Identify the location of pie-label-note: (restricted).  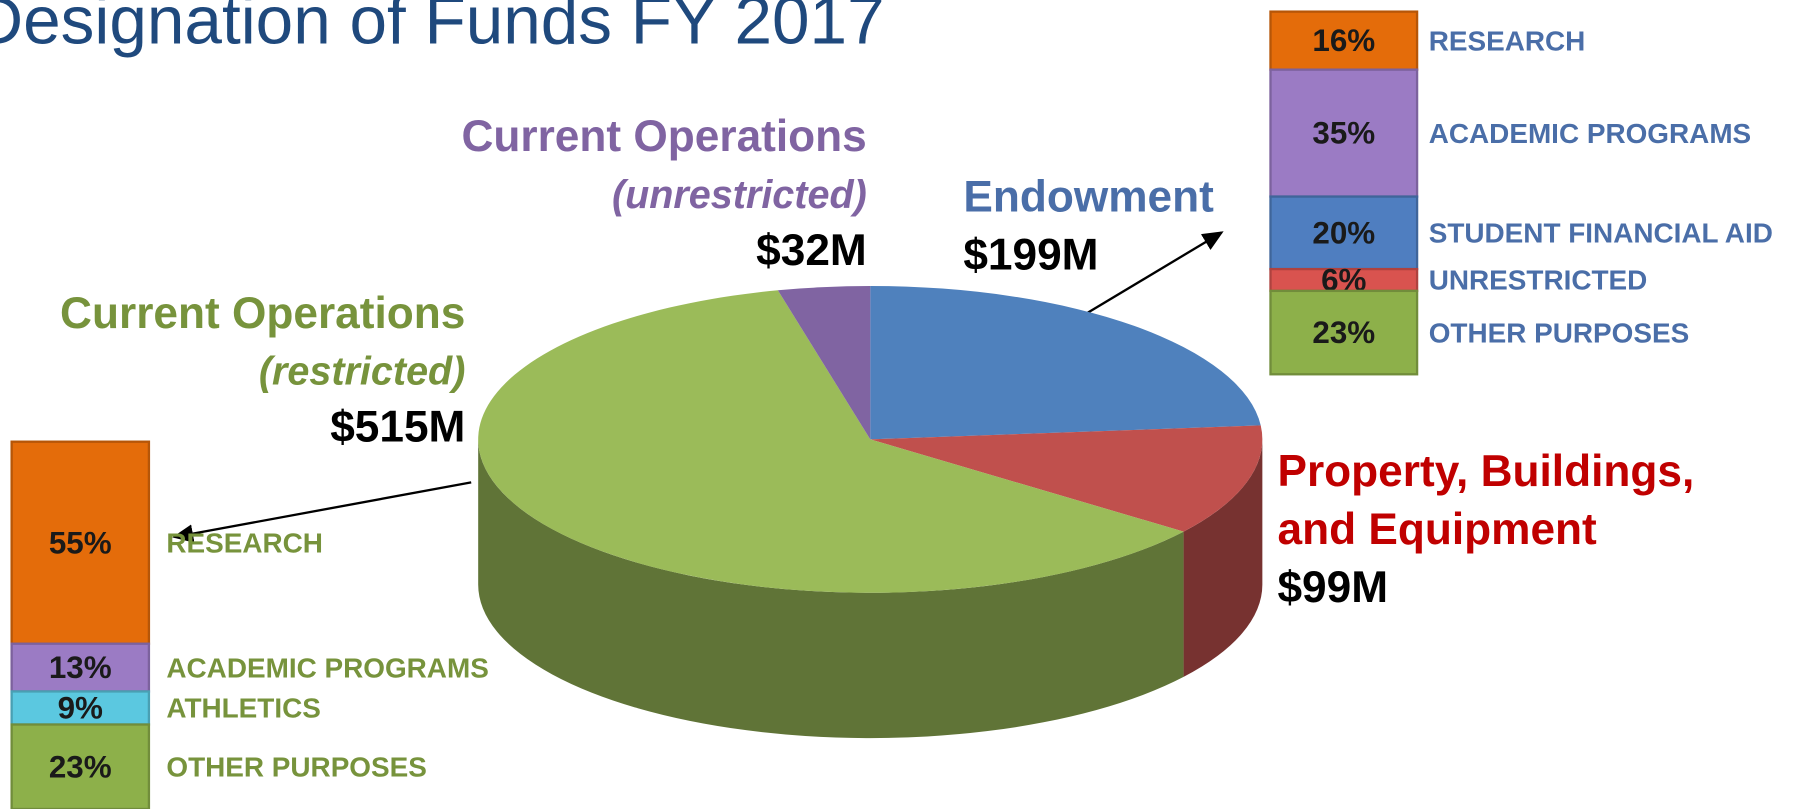
(362, 372).